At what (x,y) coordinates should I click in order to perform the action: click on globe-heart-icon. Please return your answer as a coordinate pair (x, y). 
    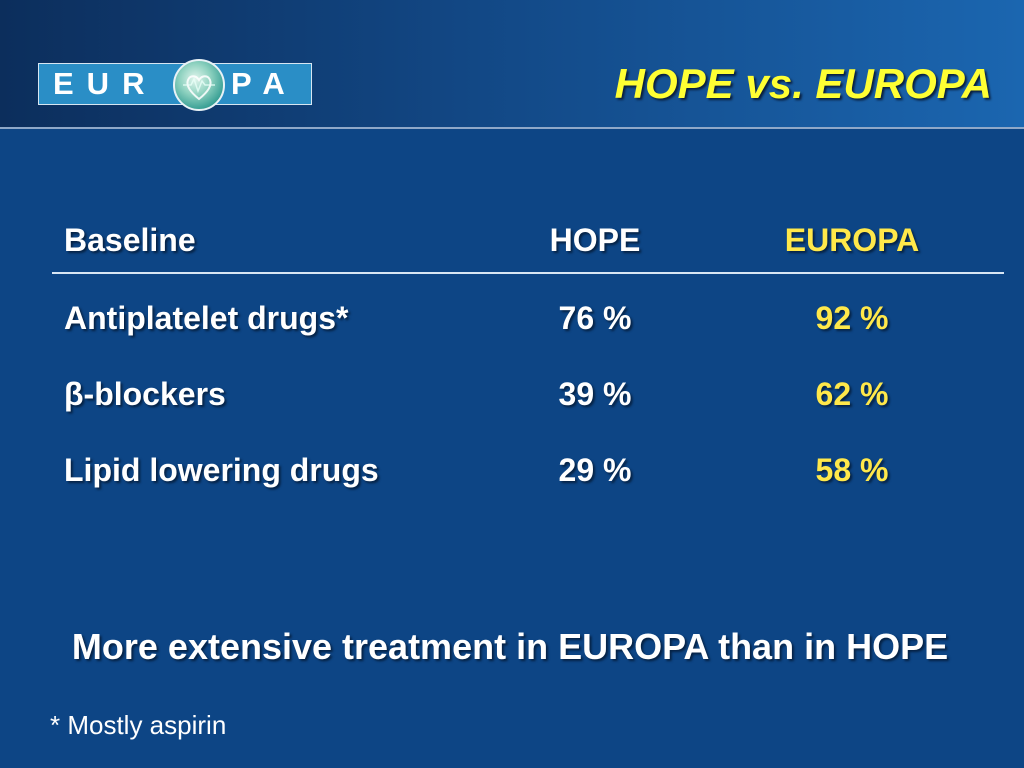
    Looking at the image, I should click on (199, 85).